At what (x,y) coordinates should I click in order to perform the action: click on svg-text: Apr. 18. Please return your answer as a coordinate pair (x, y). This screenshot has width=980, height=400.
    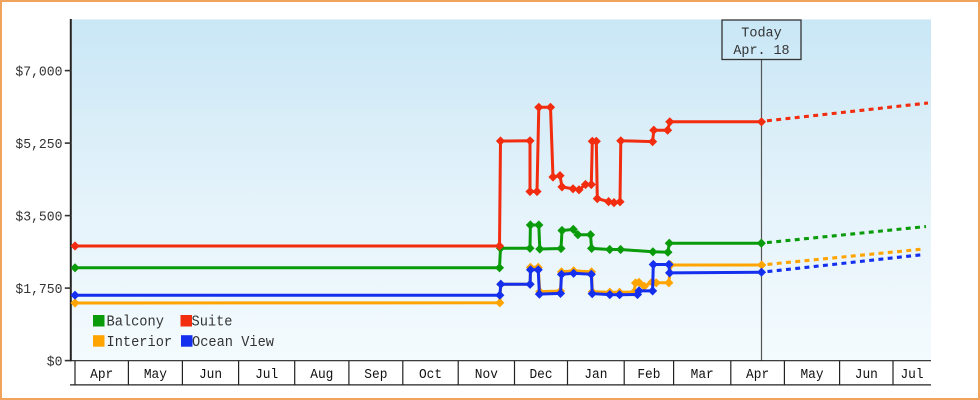
    Looking at the image, I should click on (761, 51).